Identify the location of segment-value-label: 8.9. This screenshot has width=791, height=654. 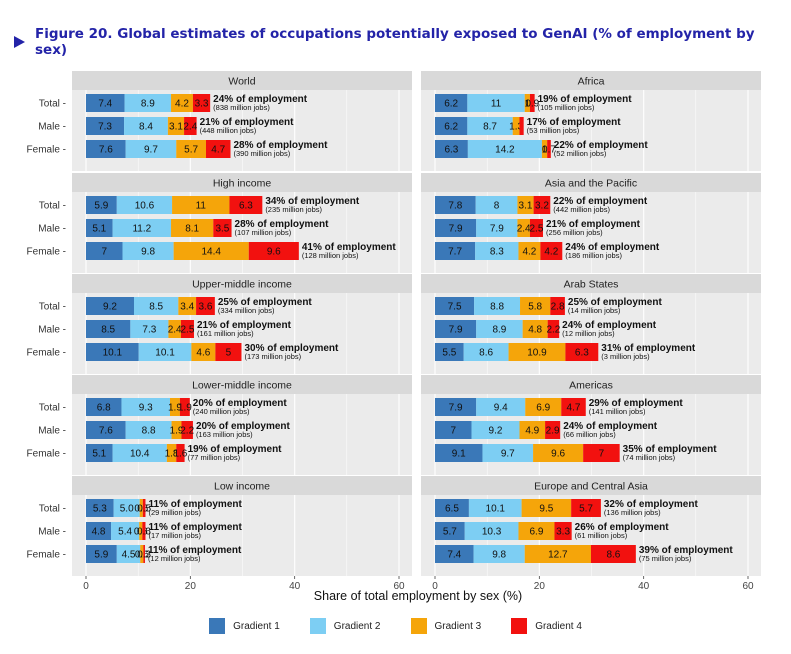
(148, 104).